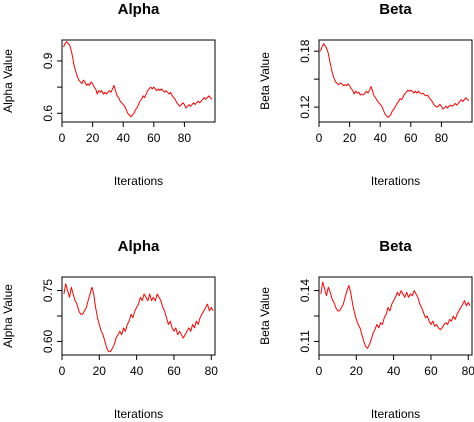 This screenshot has width=474, height=422. Describe the element at coordinates (48, 60) in the screenshot. I see `y-tick-label: 0.9` at that location.